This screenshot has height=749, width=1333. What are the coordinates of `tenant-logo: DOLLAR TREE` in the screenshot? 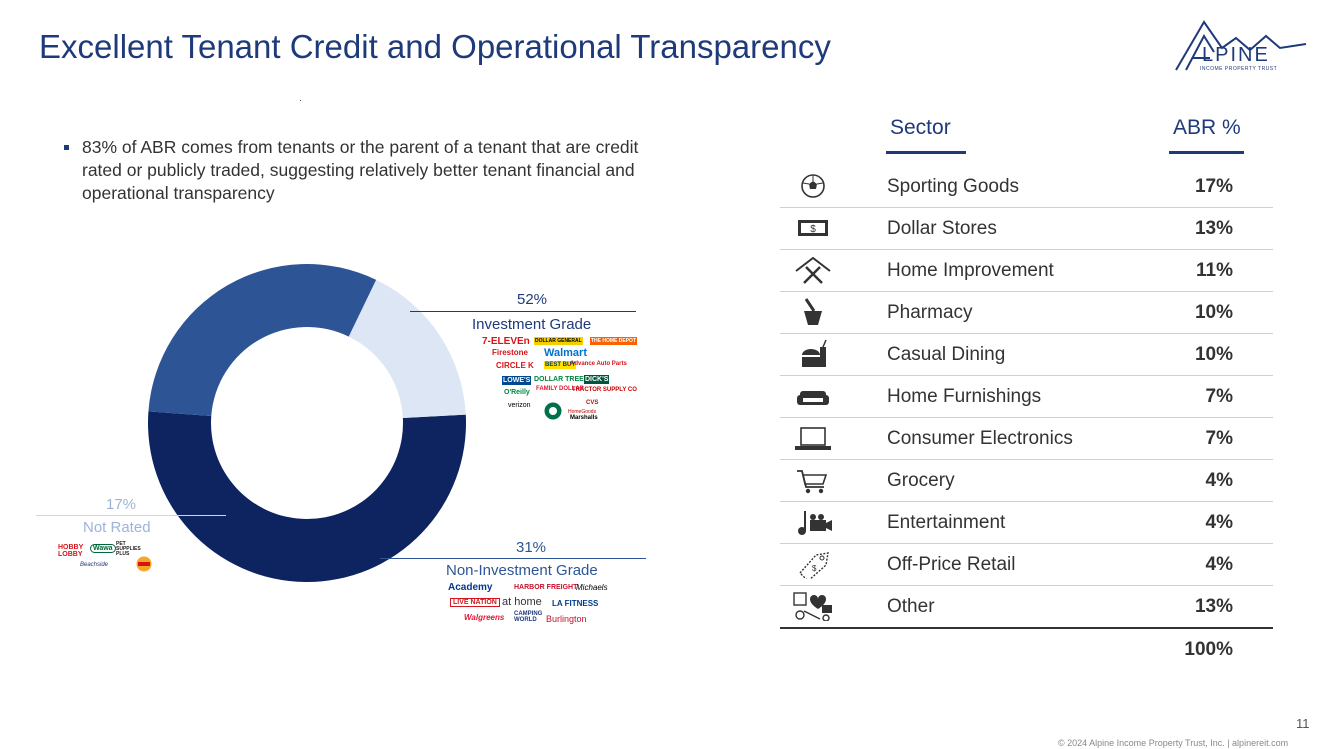 It's located at (559, 379).